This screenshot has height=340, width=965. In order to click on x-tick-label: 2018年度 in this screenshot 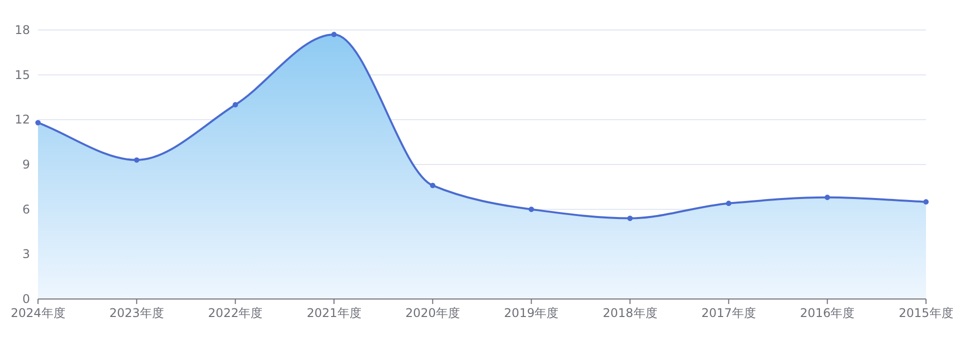, I will do `click(630, 313)`.